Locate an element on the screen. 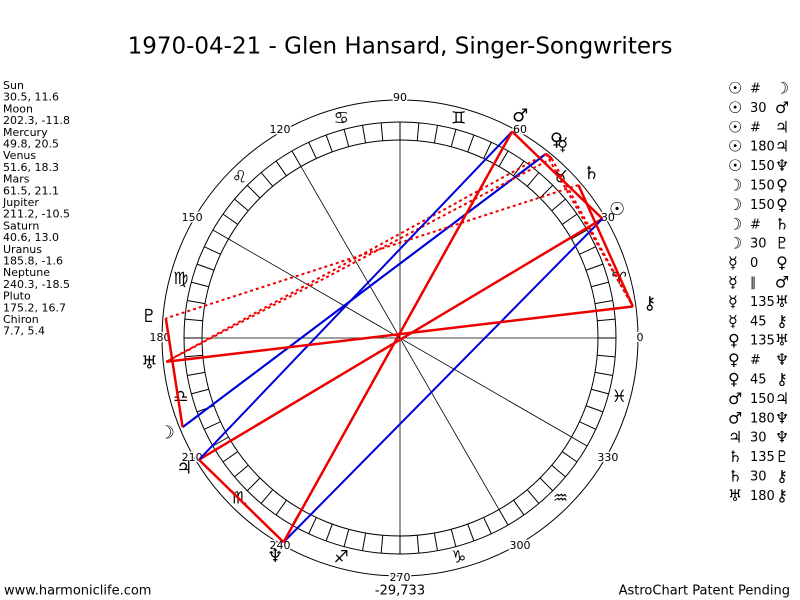 This screenshot has width=800, height=600. planet-coords: 240.3, -18.5 is located at coordinates (36, 284).